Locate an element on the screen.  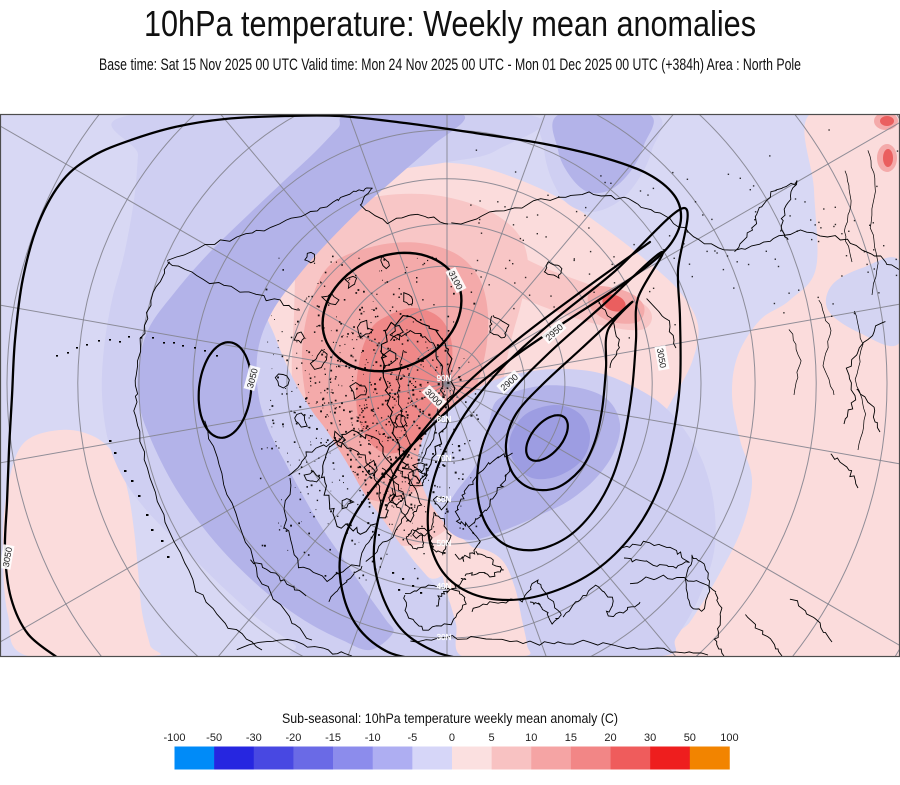
svg-text: 30N is located at coordinates (444, 637).